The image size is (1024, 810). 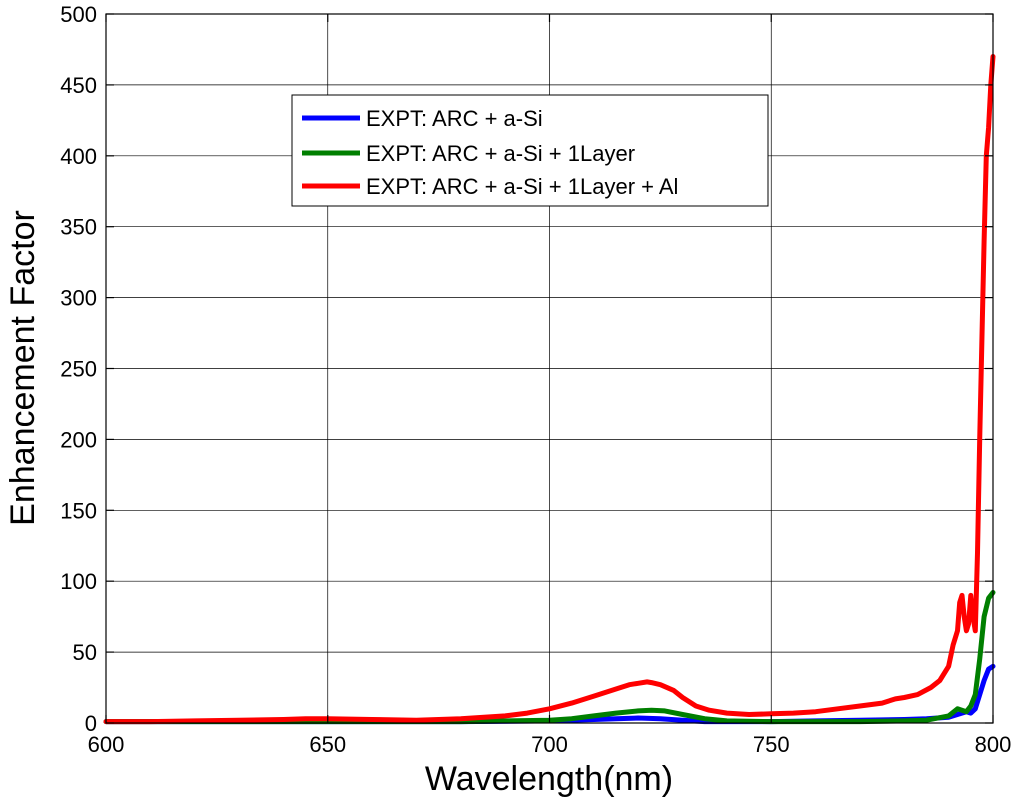 What do you see at coordinates (78, 227) in the screenshot?
I see `y-tick-label: 350` at bounding box center [78, 227].